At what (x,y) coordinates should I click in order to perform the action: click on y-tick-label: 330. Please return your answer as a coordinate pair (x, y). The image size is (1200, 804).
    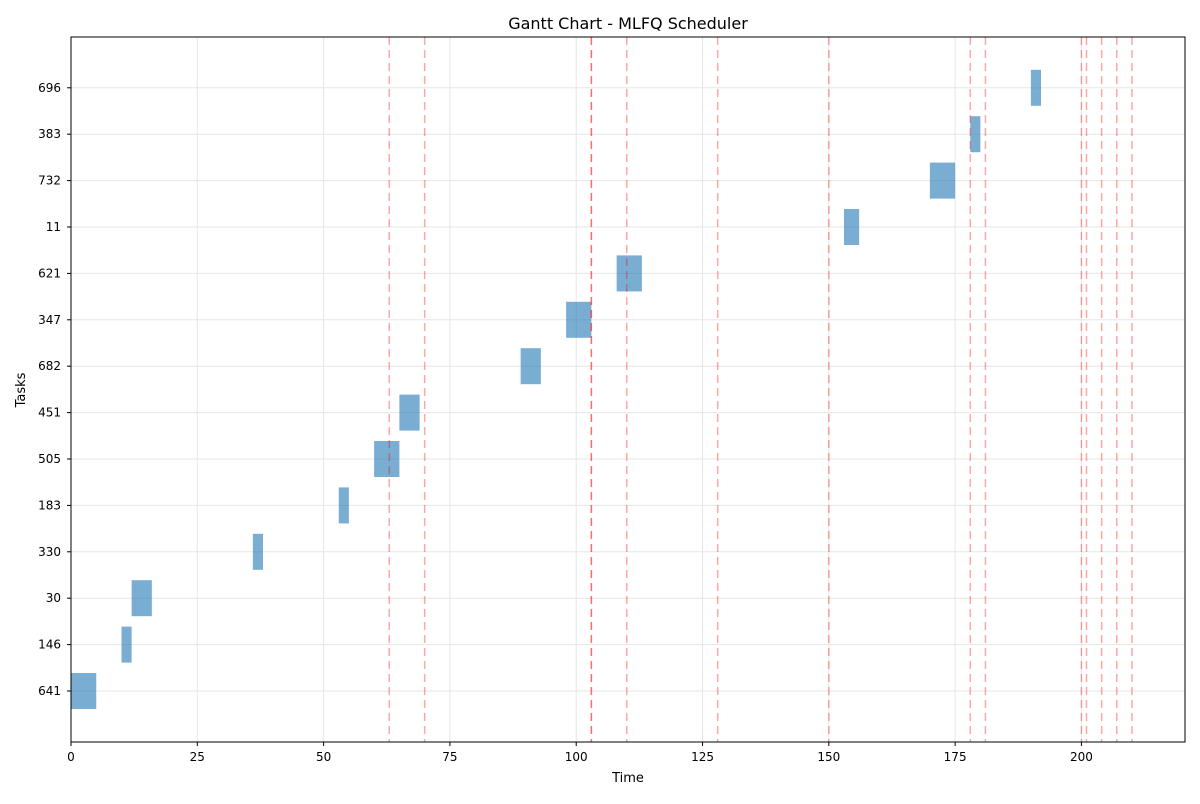
    Looking at the image, I should click on (49, 552).